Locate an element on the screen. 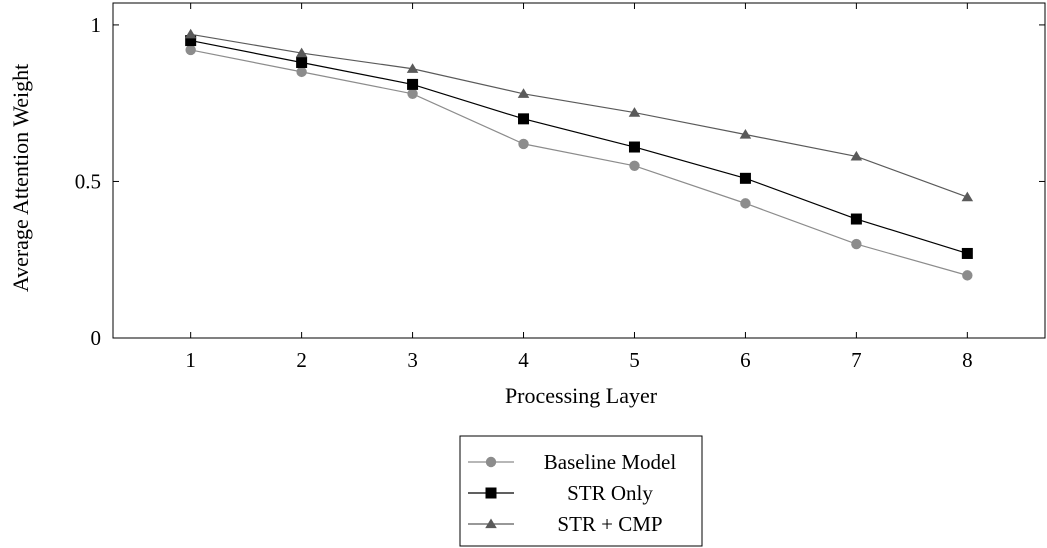 This screenshot has width=1047, height=548. x-tick-label: 3 is located at coordinates (412, 360).